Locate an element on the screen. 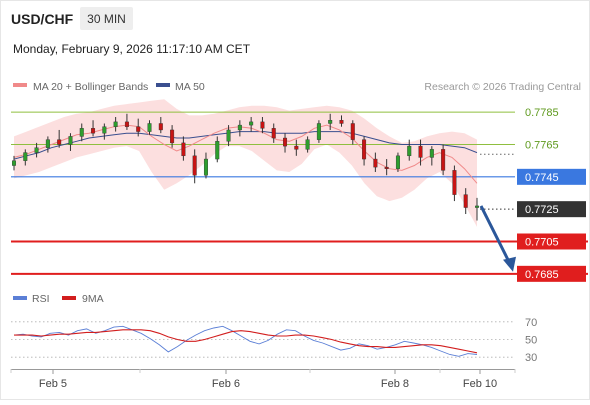 Image resolution: width=590 pixels, height=405 pixels. timeframe-label: 30 MIN is located at coordinates (106, 19).